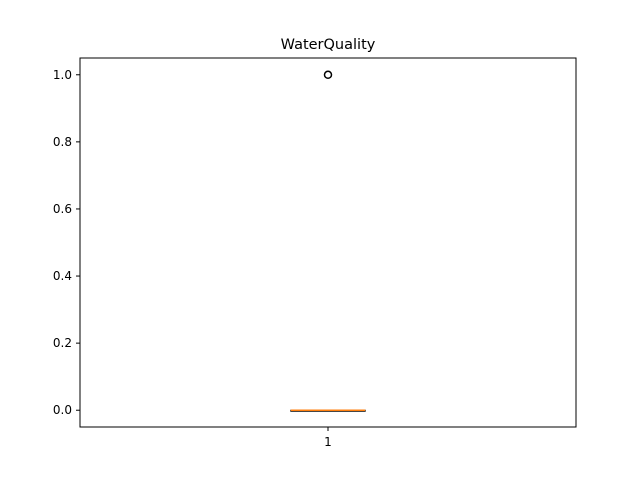 The height and width of the screenshot is (480, 640). What do you see at coordinates (62, 142) in the screenshot?
I see `y-tick-label: 0.8` at bounding box center [62, 142].